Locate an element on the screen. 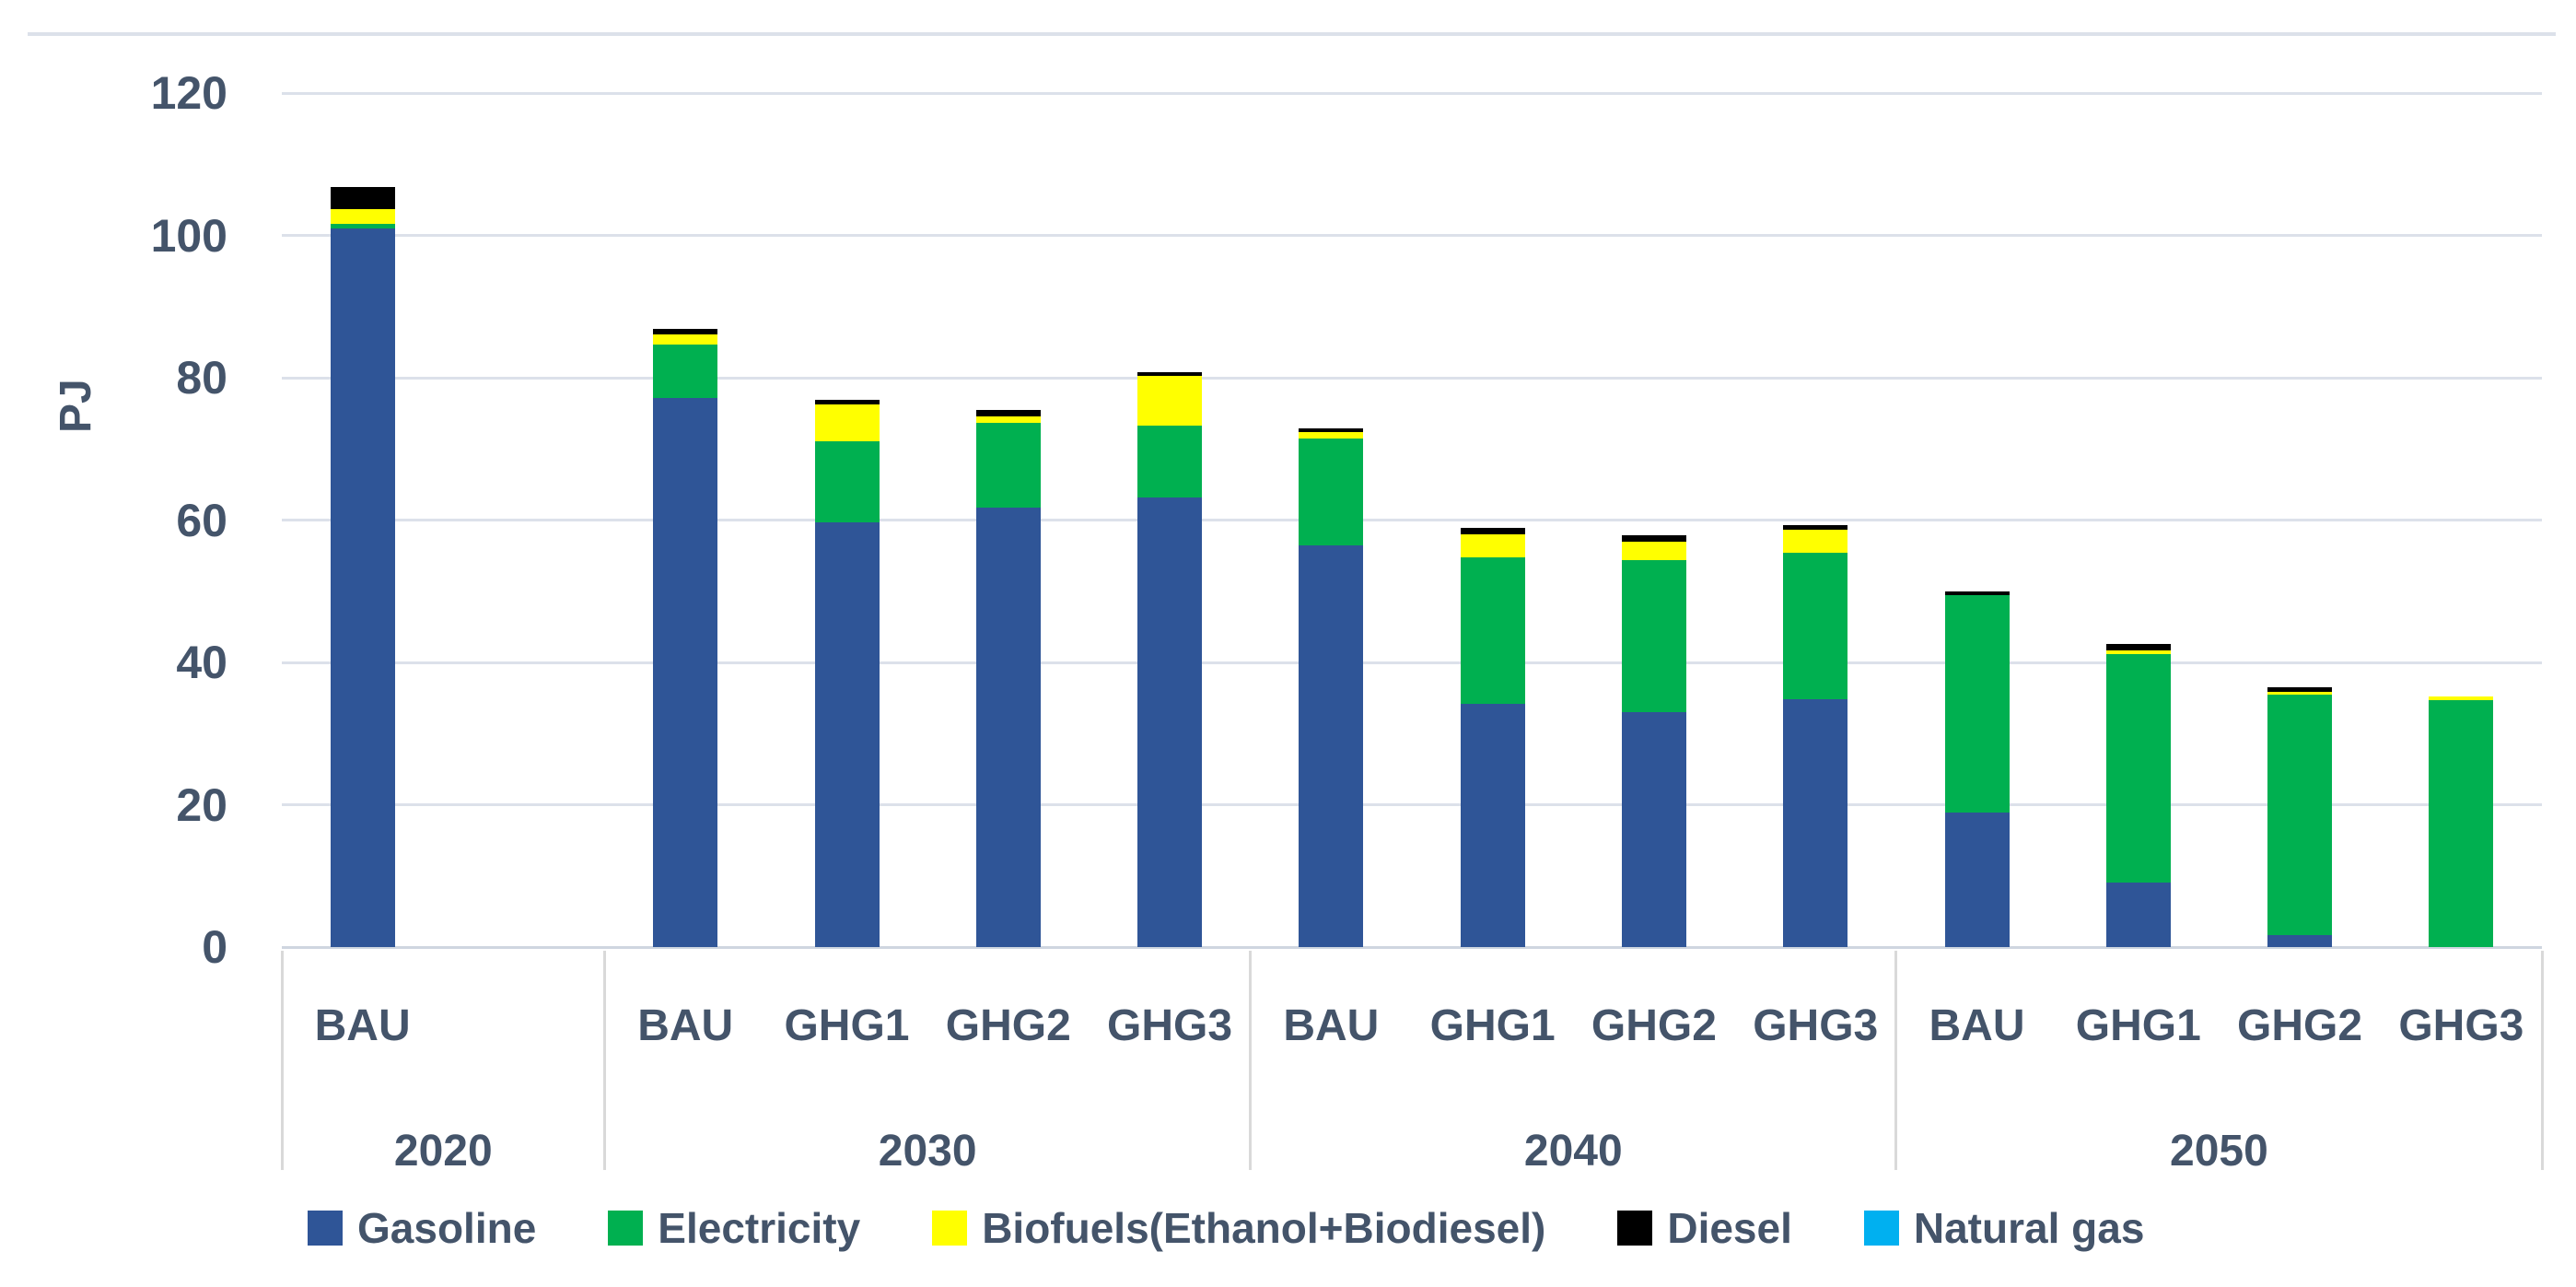  legend-label: Diesel is located at coordinates (1729, 1228).